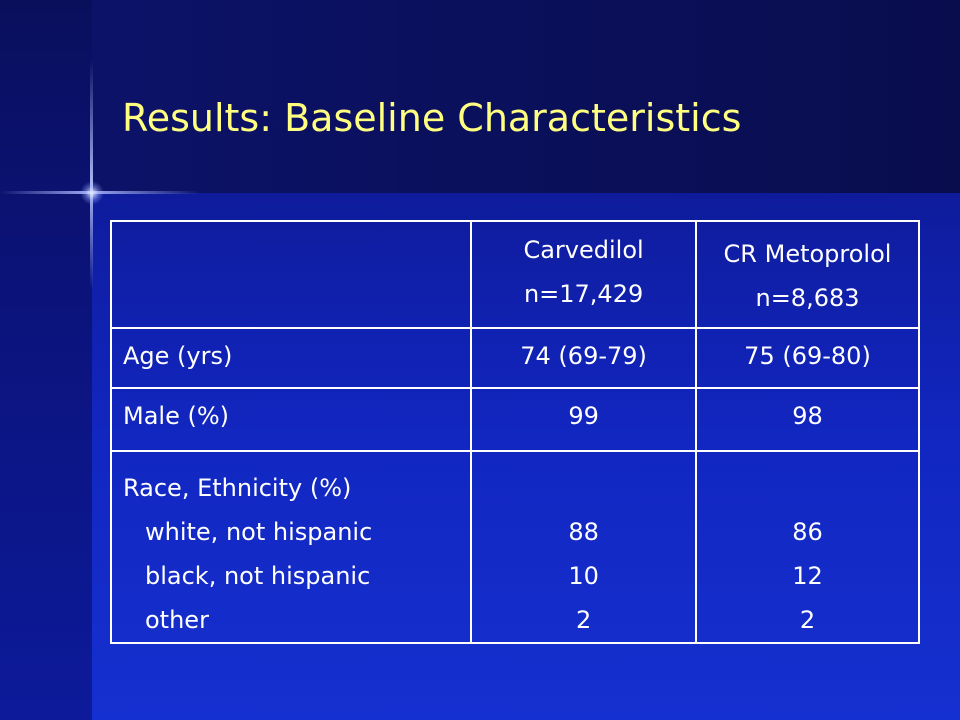 The width and height of the screenshot is (960, 720). Describe the element at coordinates (807, 416) in the screenshot. I see `male-metoprolol-value: 98` at that location.